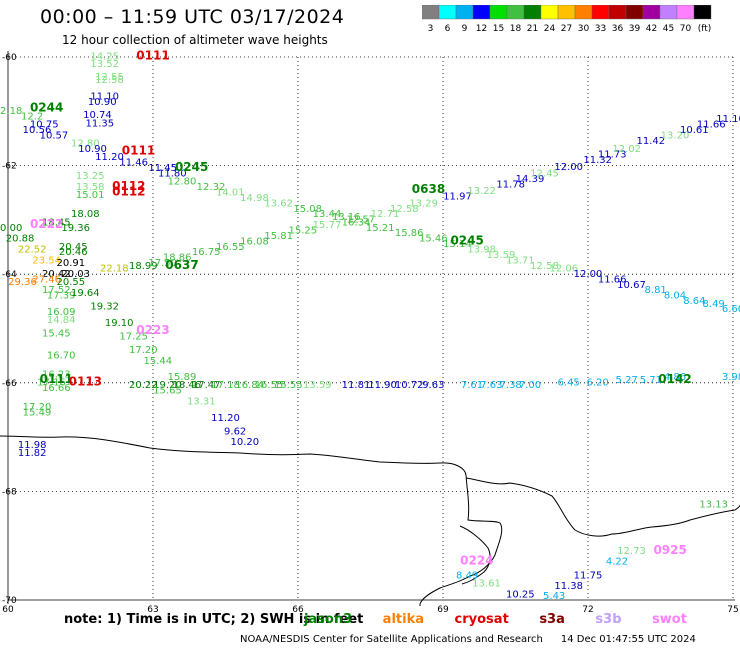 The image size is (740, 650). What do you see at coordinates (206, 385) in the screenshot?
I see `wave-height-value: 17.47` at bounding box center [206, 385].